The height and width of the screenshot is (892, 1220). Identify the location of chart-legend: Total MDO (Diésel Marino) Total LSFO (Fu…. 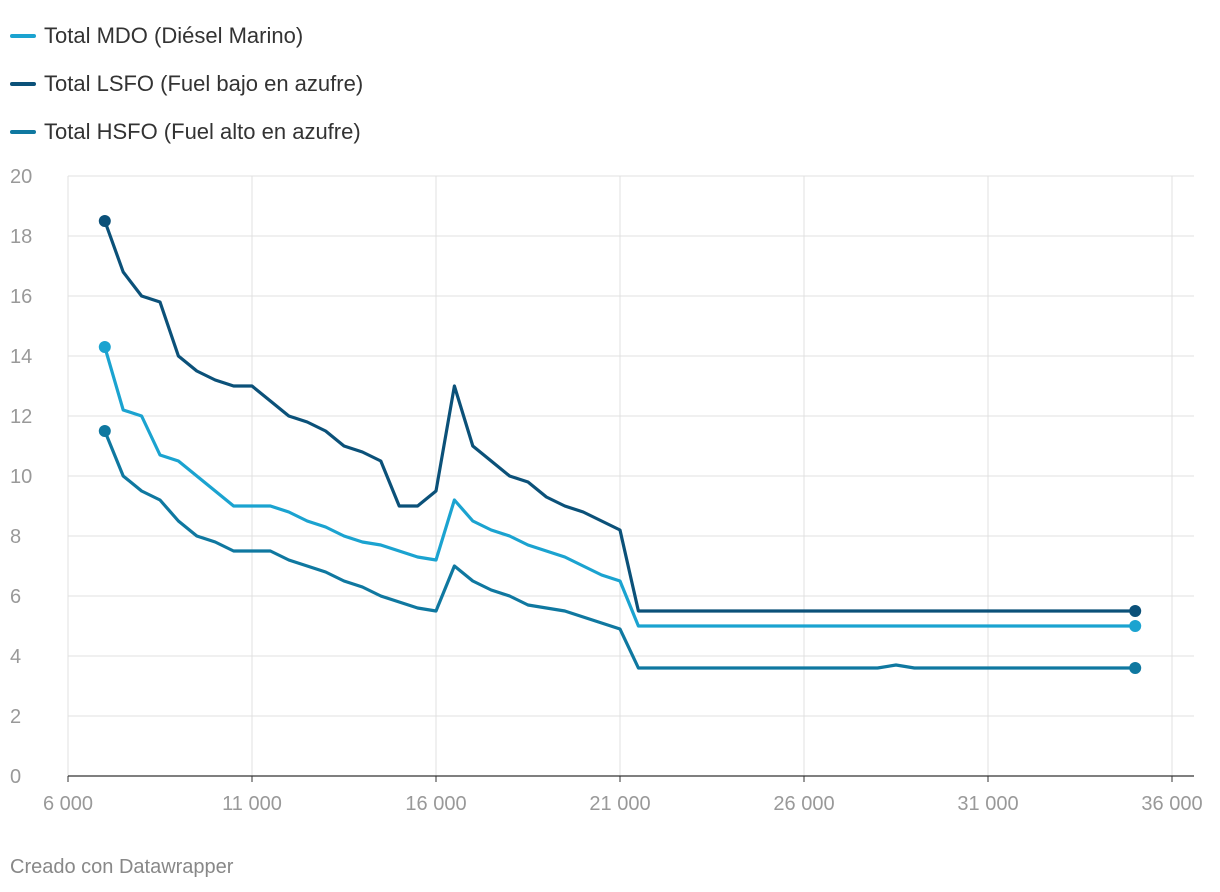
(186, 84).